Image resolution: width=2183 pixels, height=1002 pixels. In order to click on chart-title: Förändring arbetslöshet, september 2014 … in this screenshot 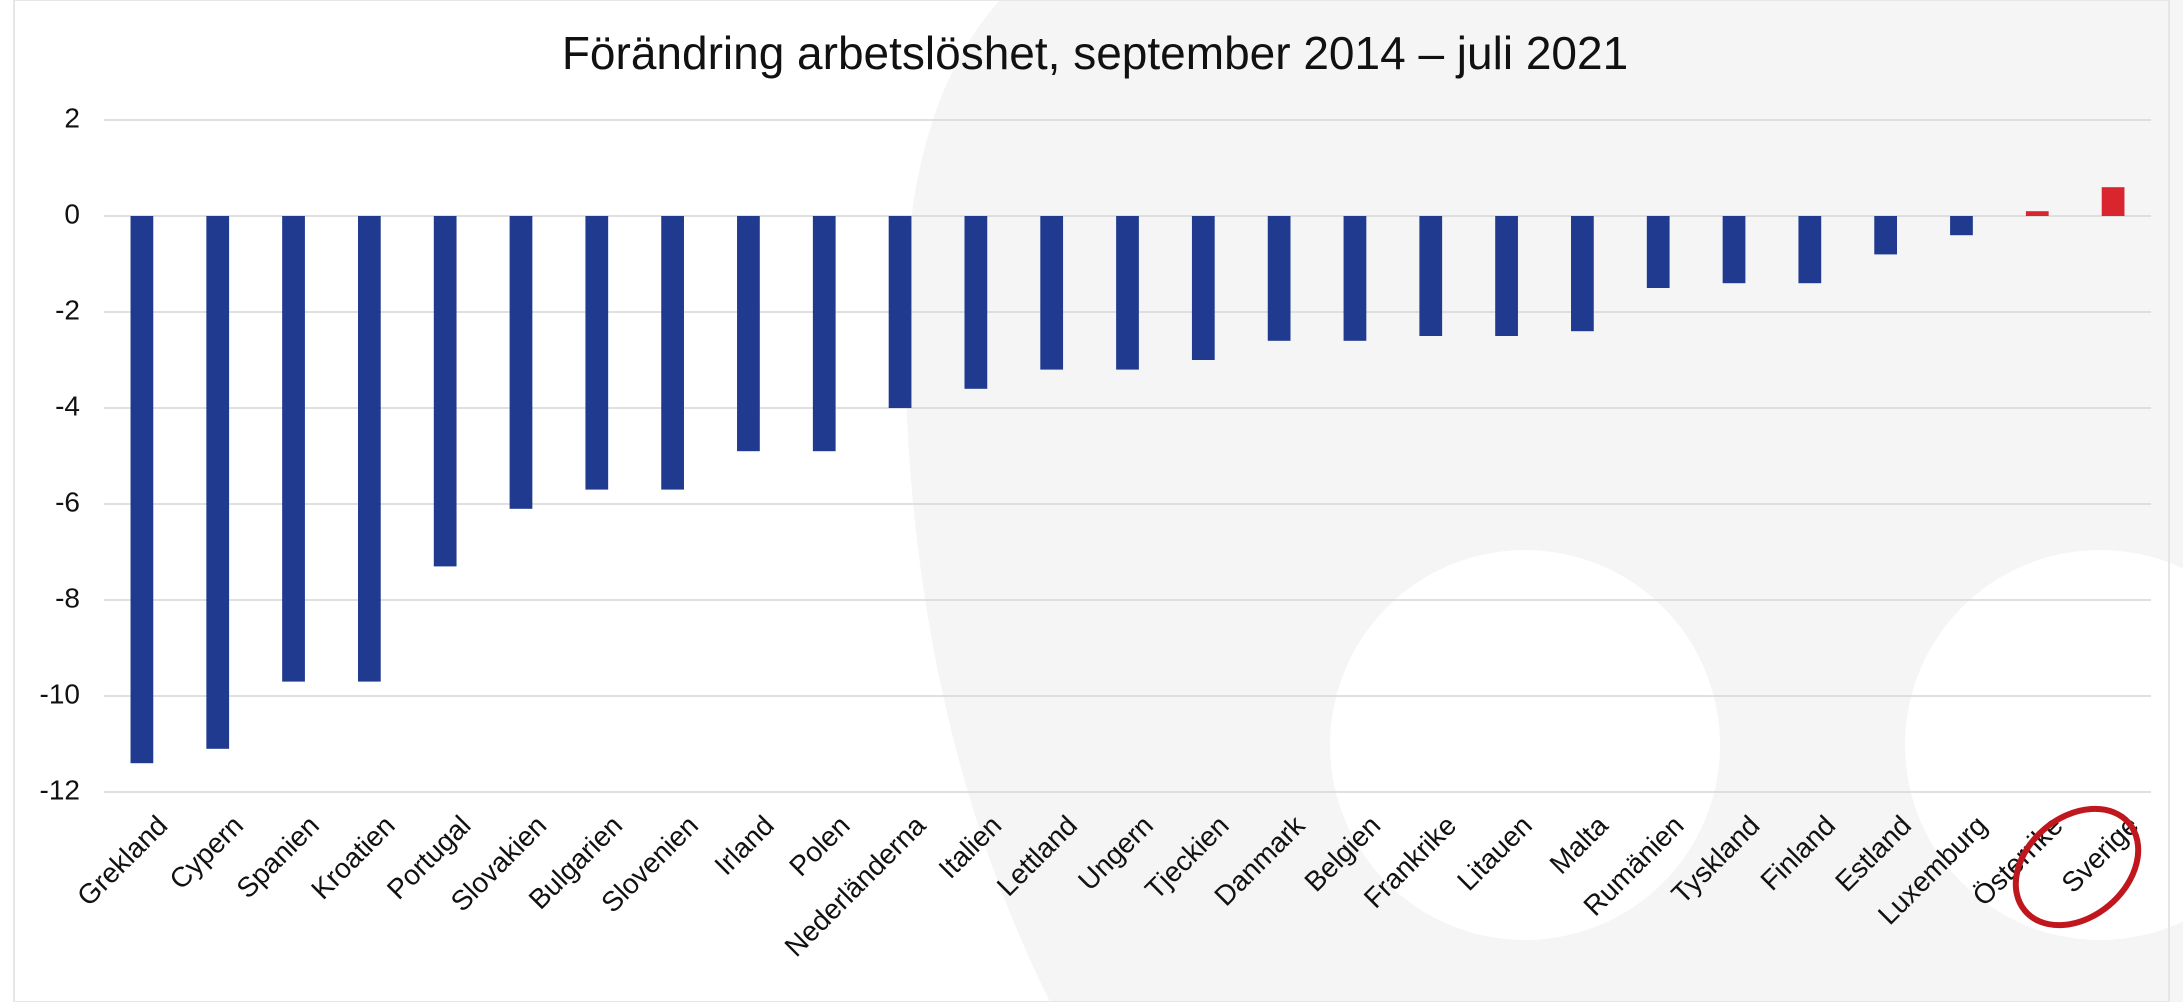, I will do `click(1095, 53)`.